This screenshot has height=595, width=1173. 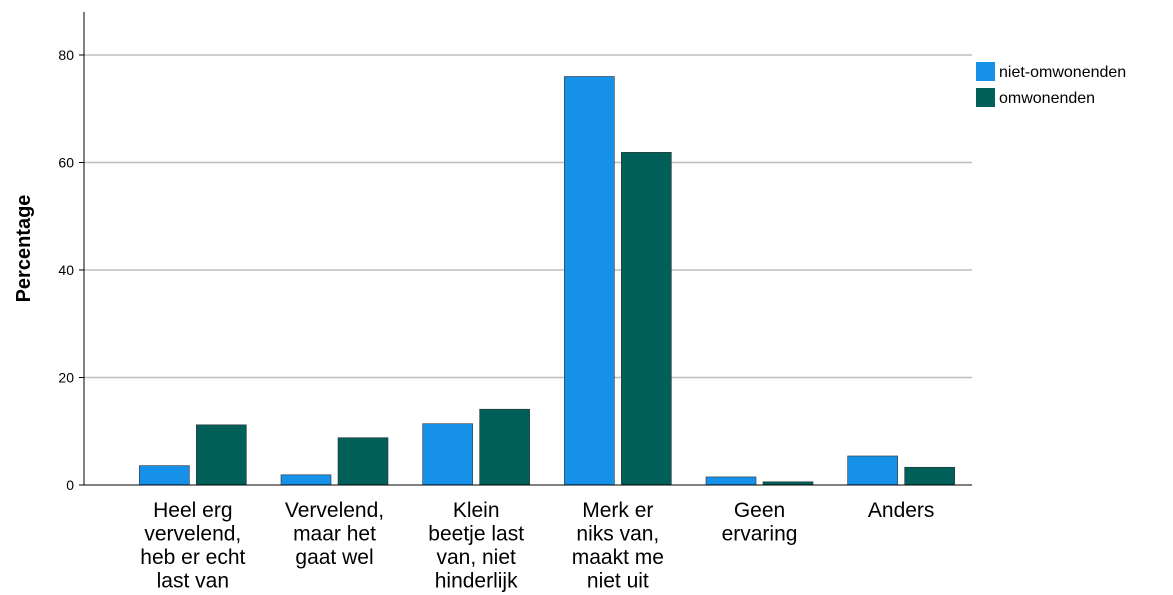 I want to click on x-tick-label-line: hinderlijk, so click(x=476, y=581).